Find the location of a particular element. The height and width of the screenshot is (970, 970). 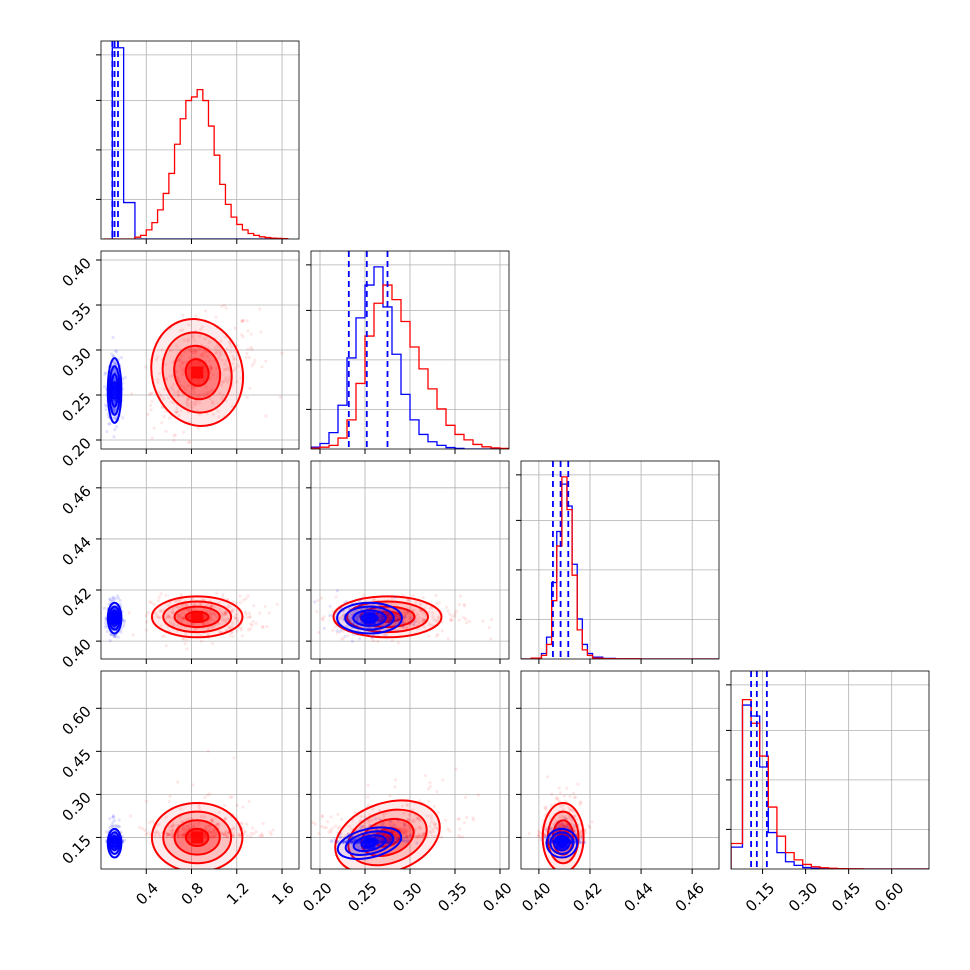

scatter-content is located at coordinates (189, 809).